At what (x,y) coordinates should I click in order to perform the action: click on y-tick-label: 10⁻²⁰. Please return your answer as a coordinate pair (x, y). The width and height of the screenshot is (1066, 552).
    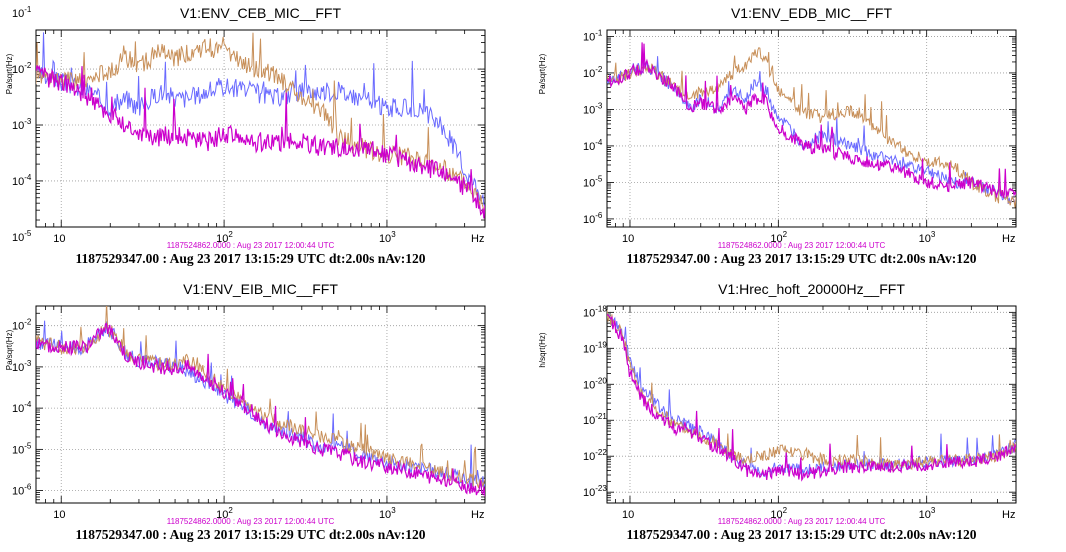
    Looking at the image, I should click on (595, 383).